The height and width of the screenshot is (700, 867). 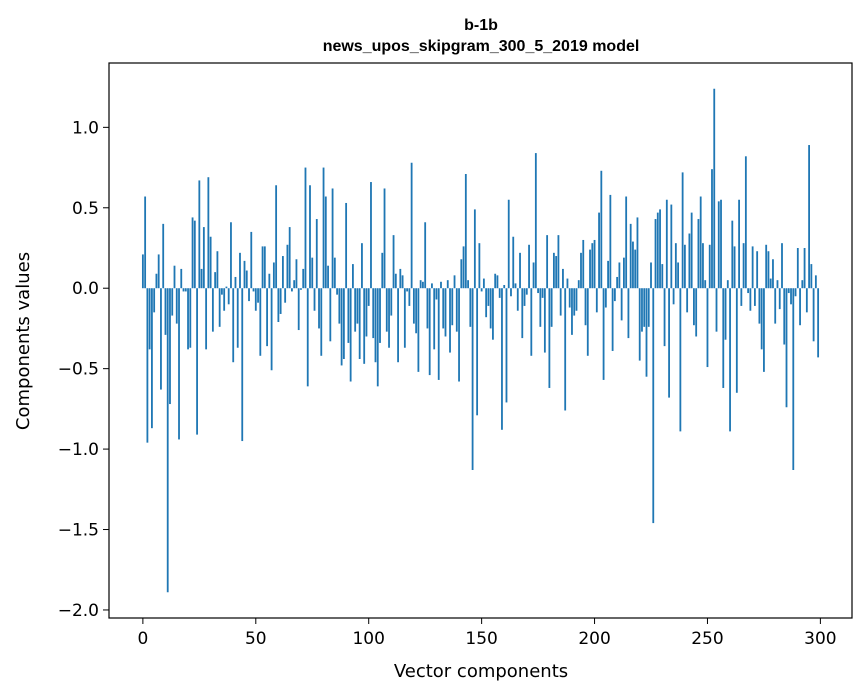 What do you see at coordinates (368, 639) in the screenshot?
I see `x-tick-label: 100` at bounding box center [368, 639].